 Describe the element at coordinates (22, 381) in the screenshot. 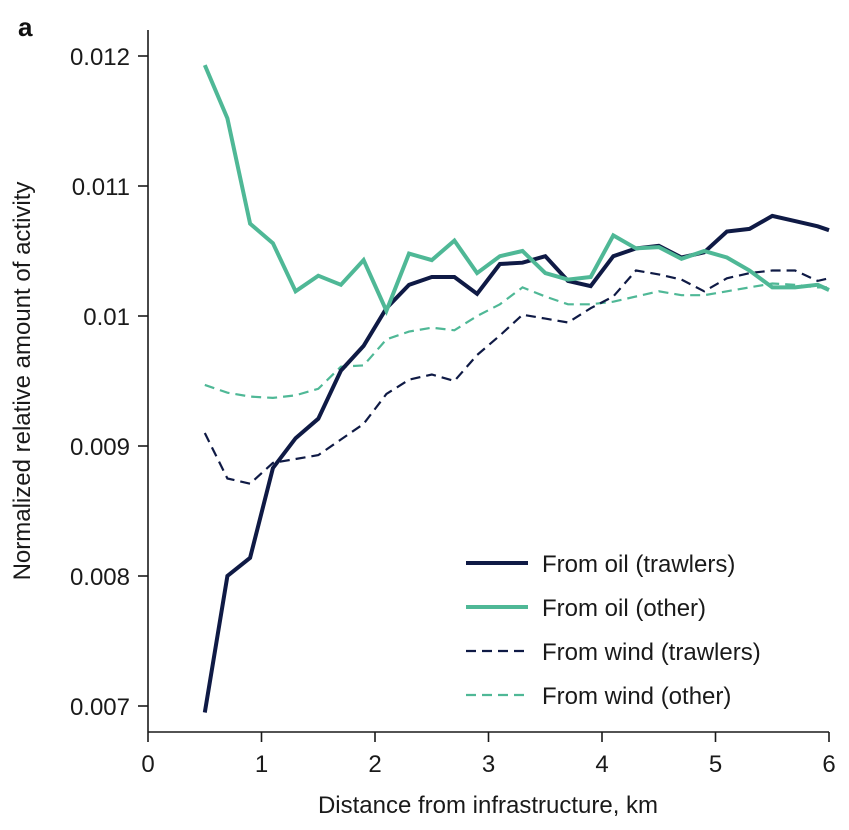

I see `y-axis-title: Normalized relative amount of activity` at that location.